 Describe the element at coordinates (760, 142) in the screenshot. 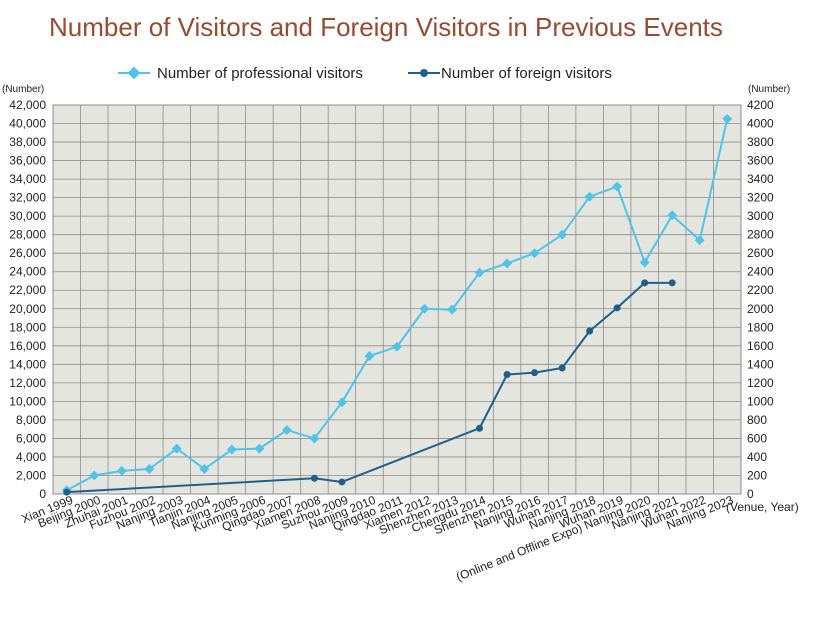

I see `right-y-tick-label: 3800` at that location.